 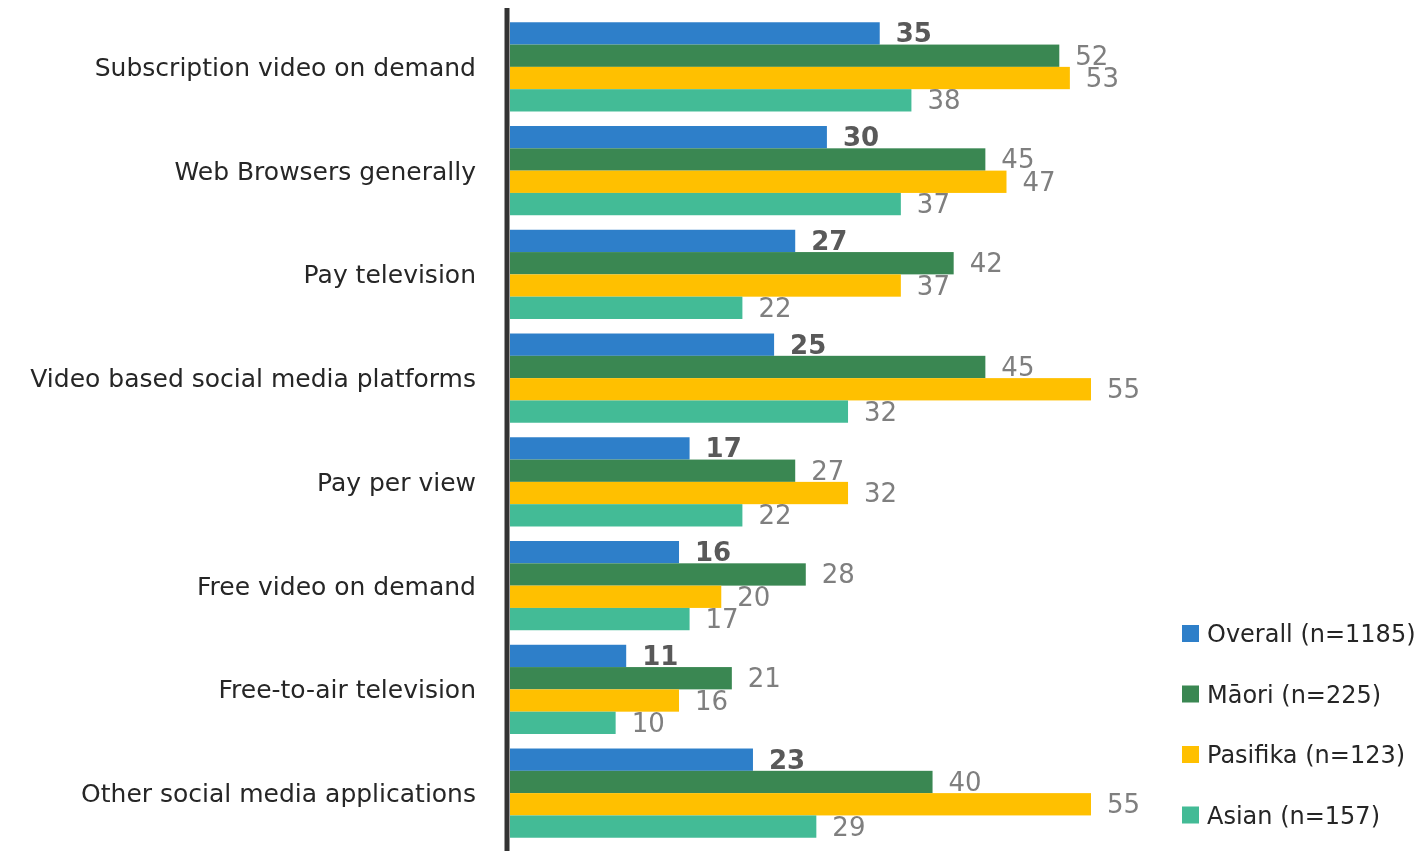 What do you see at coordinates (764, 678) in the screenshot?
I see `data-label: 21` at bounding box center [764, 678].